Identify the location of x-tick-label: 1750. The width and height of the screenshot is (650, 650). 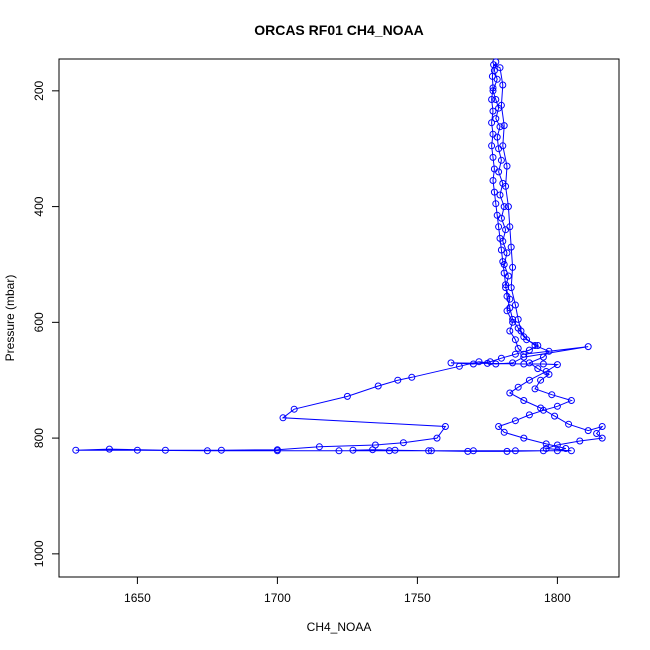
(417, 598).